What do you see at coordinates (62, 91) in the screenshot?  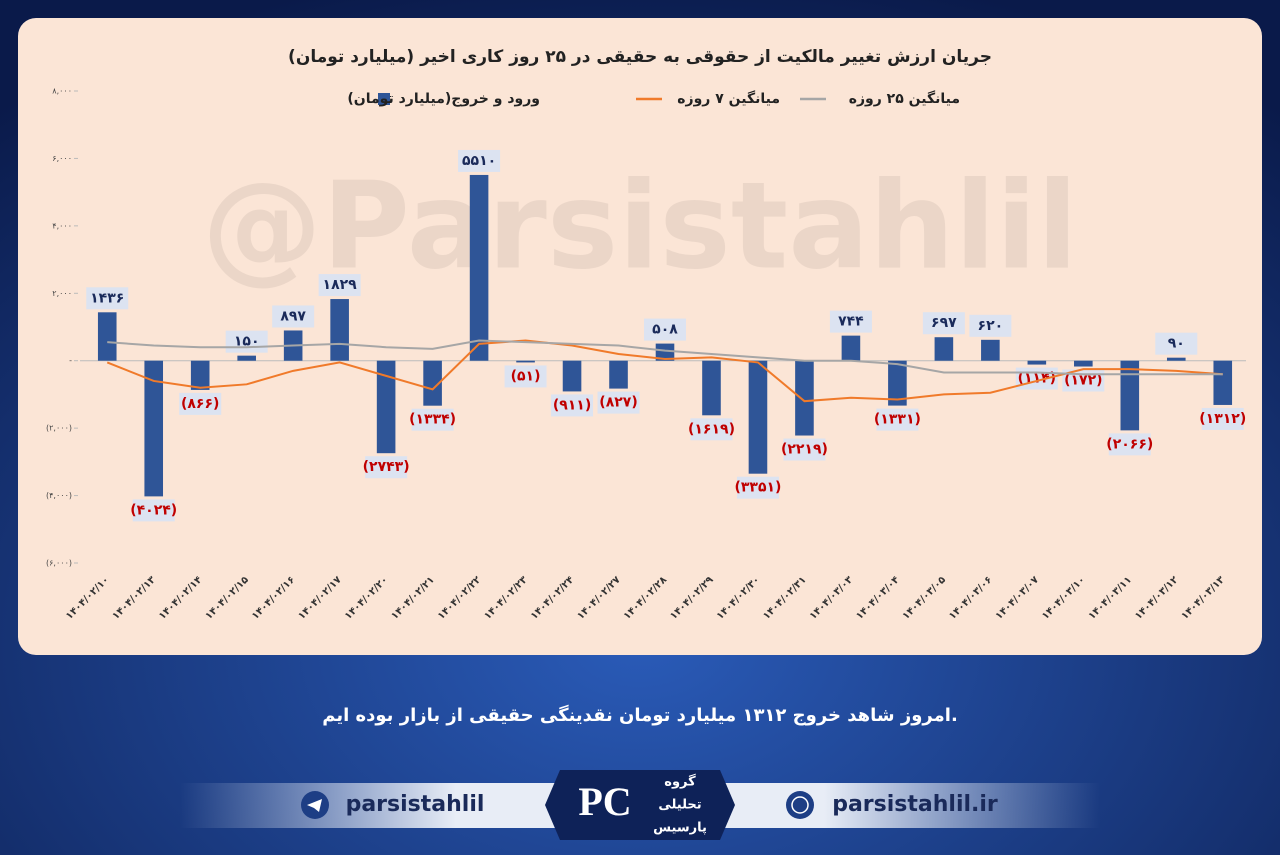 I see `y-tick-label: ۸,۰۰۰` at bounding box center [62, 91].